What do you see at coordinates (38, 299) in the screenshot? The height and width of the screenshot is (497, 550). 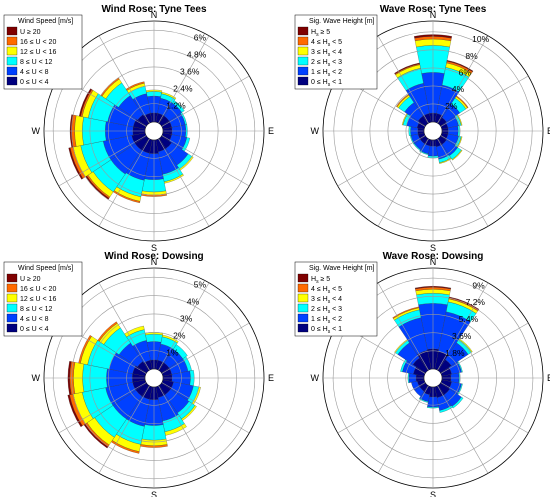 I see `legend-entry: 12 ≤ U < 16` at bounding box center [38, 299].